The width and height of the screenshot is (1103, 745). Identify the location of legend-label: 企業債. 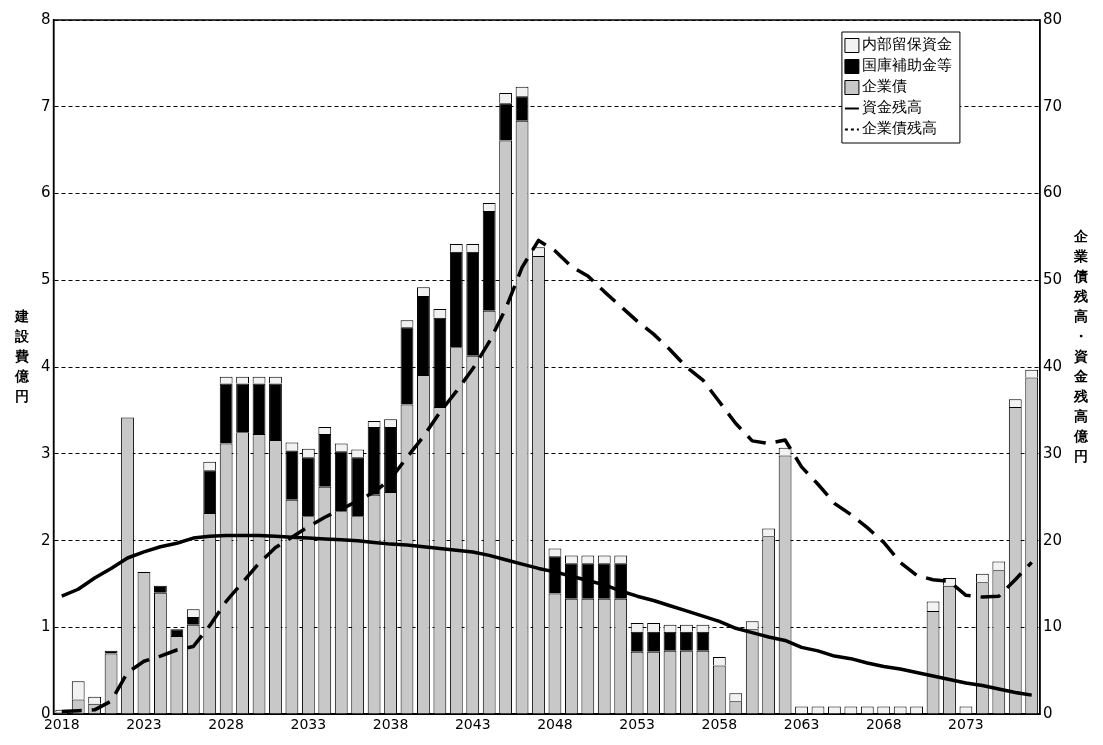
(884, 86).